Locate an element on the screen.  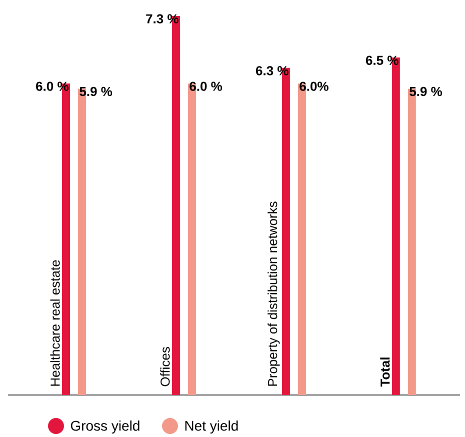
legend-label: Gross yield is located at coordinates (105, 427).